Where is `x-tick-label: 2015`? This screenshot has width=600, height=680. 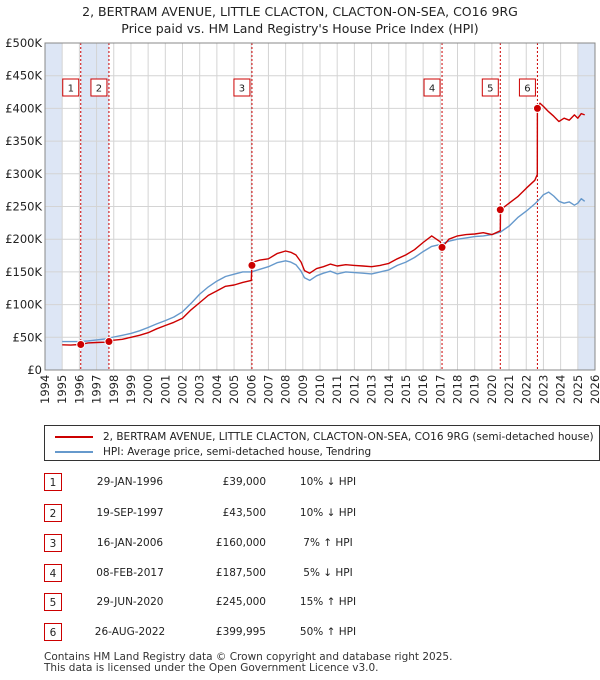
x-tick-label: 2015 is located at coordinates (406, 389).